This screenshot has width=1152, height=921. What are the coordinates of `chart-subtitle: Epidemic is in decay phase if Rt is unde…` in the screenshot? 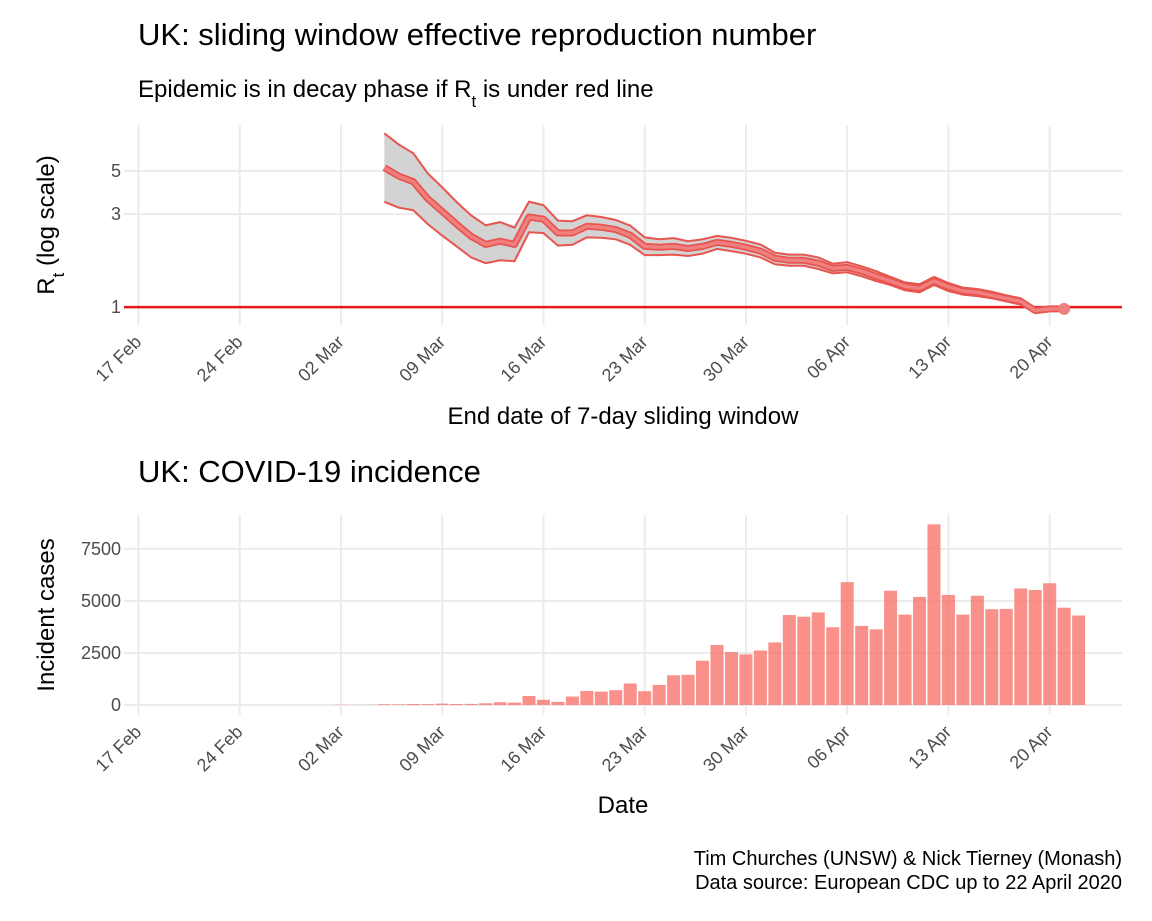 It's located at (396, 93).